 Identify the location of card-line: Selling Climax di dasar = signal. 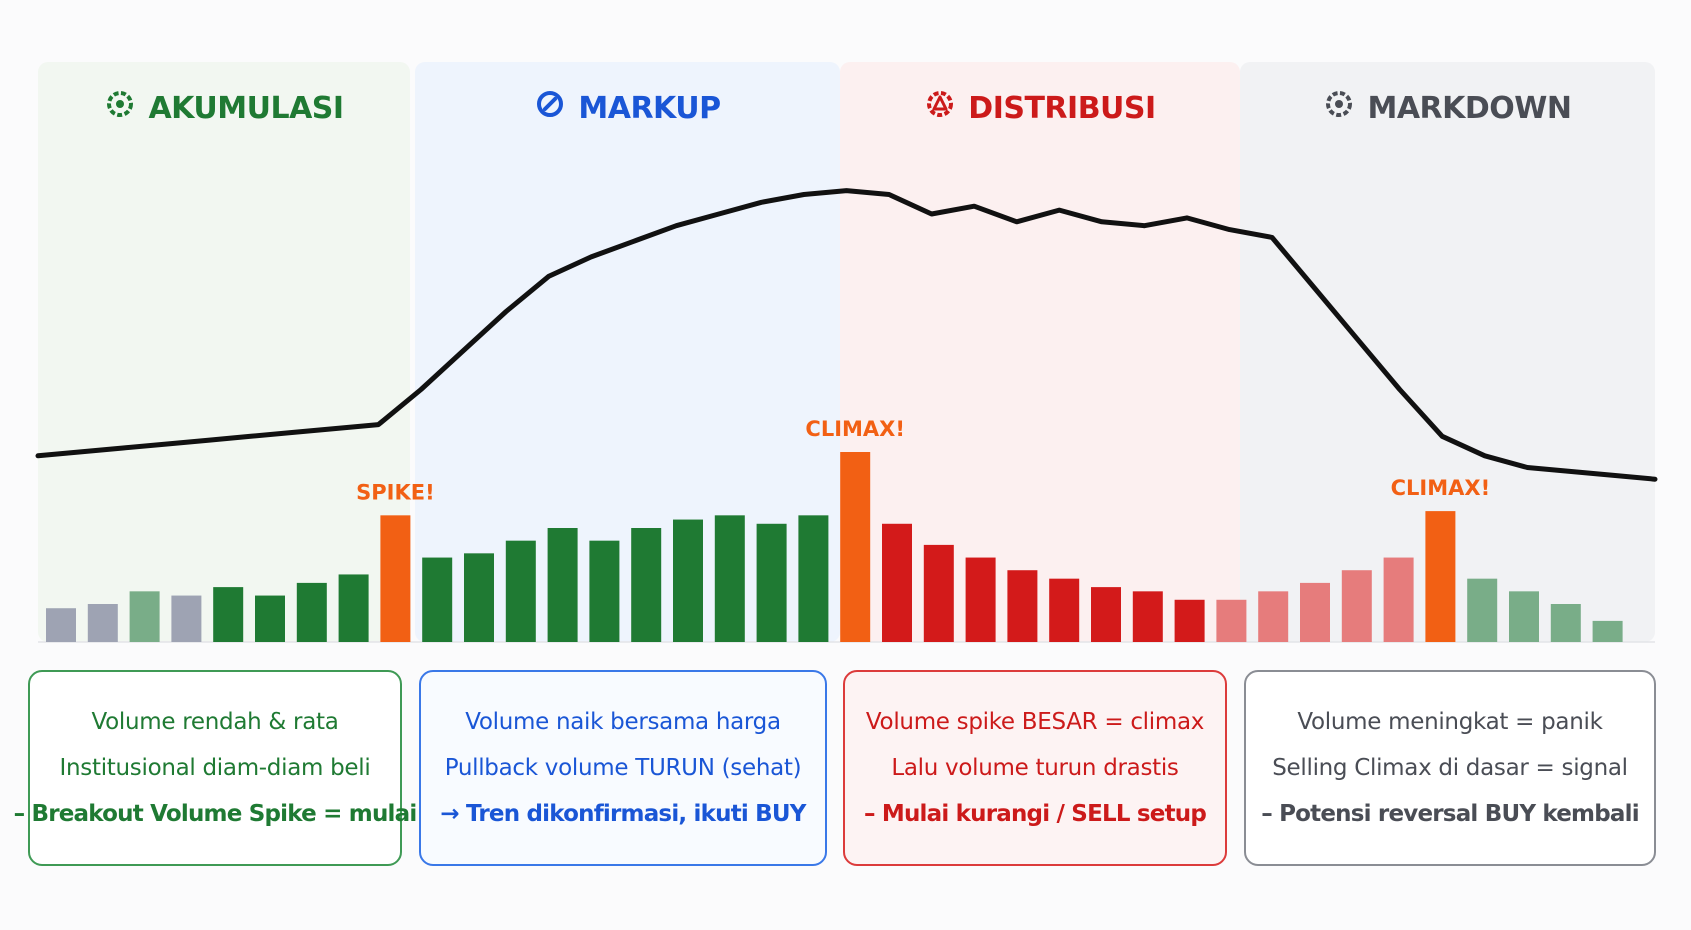
(1450, 767).